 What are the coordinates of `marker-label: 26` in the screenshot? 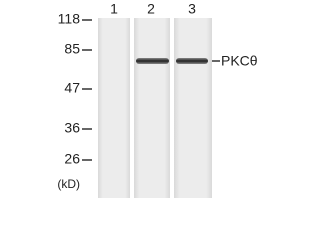 It's located at (72, 159).